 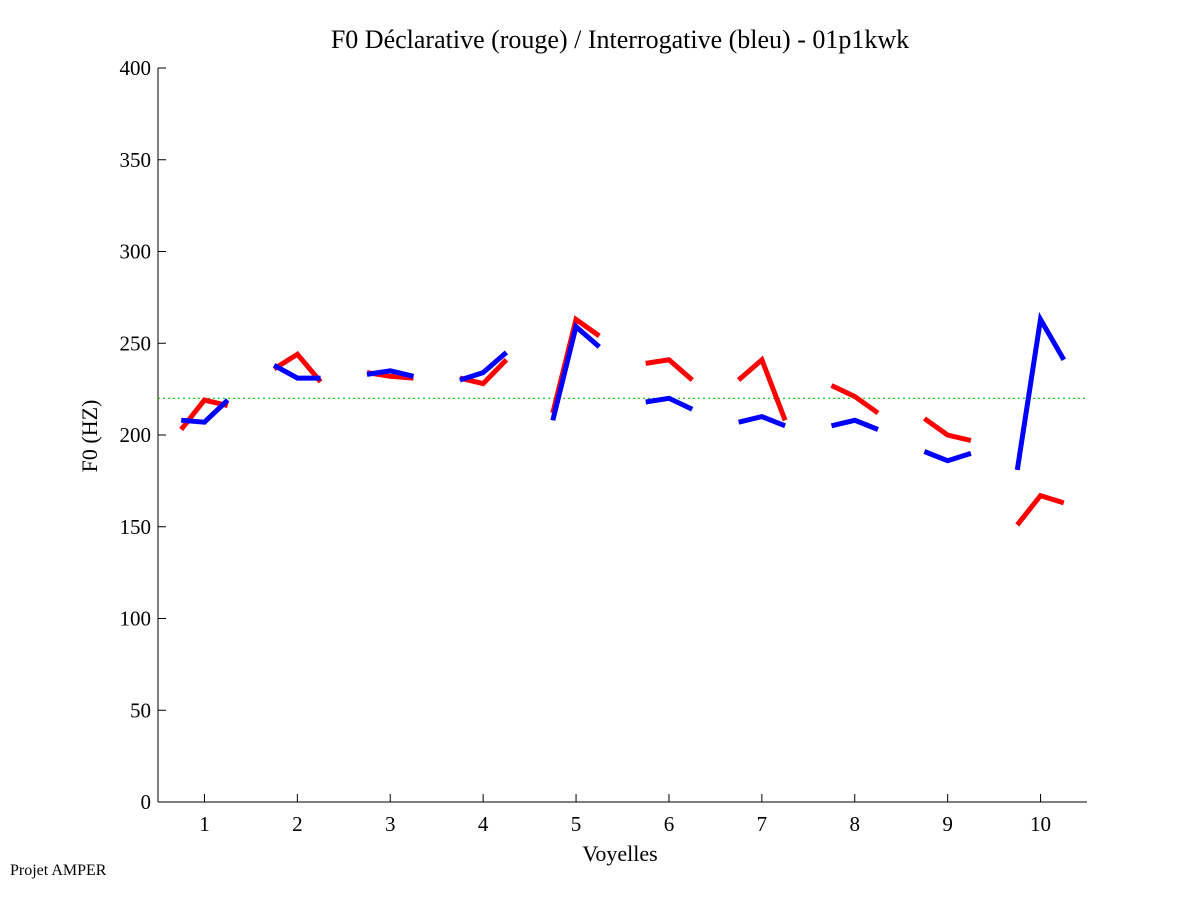 I want to click on y-tick-label: 200, so click(x=136, y=435).